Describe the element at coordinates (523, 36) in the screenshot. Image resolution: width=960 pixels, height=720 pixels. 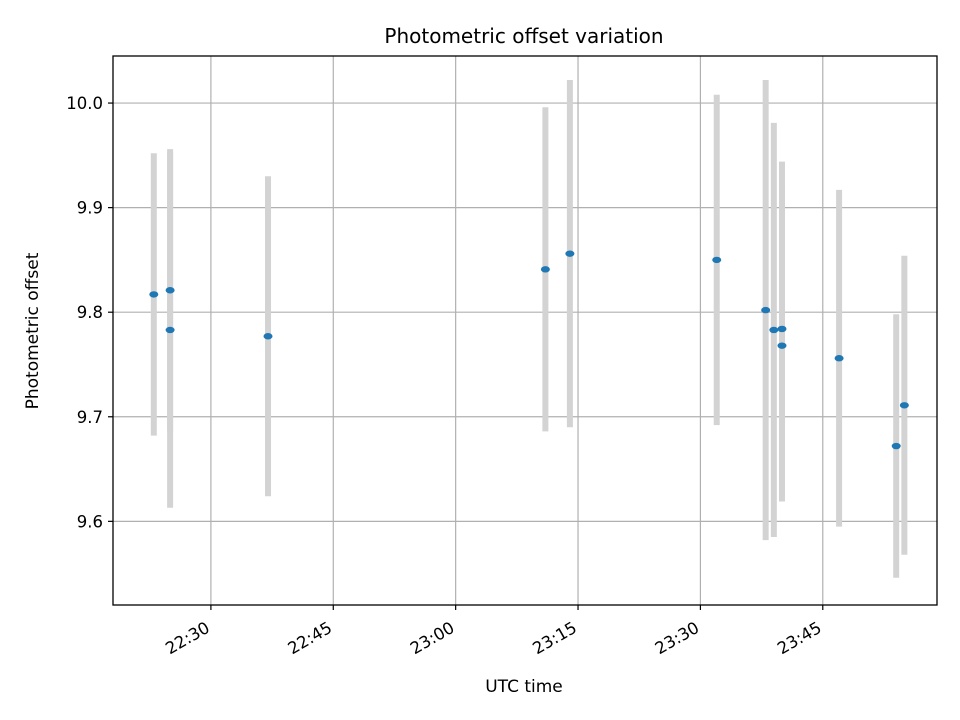
I see `chart-title: Photometric offset variation` at that location.